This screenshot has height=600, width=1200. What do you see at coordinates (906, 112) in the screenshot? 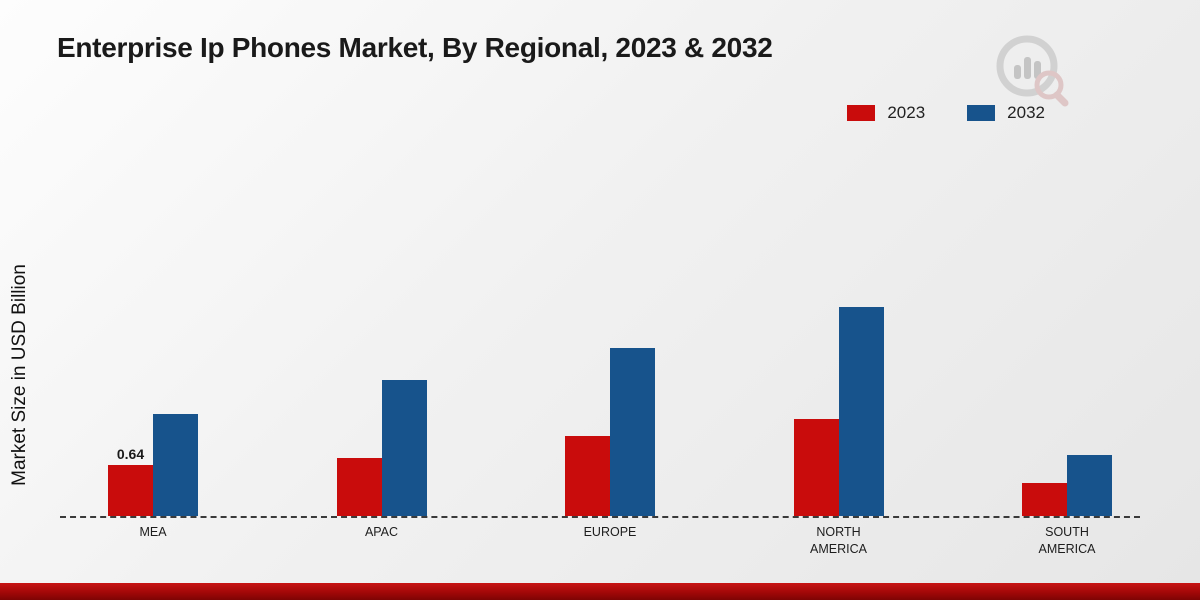
I see `legend-label-2023: 2023` at bounding box center [906, 112].